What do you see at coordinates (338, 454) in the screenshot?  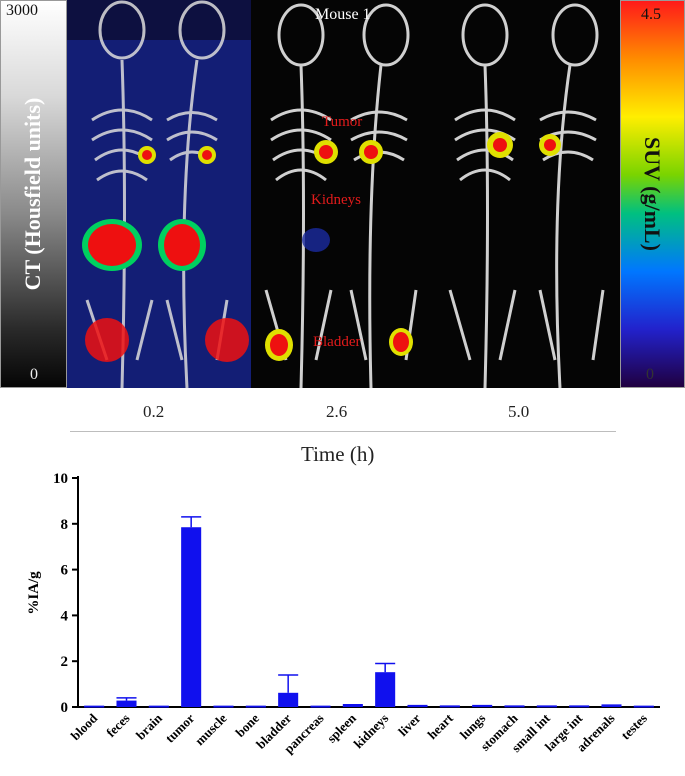 I see `time-axis-title: Time (h)` at bounding box center [338, 454].